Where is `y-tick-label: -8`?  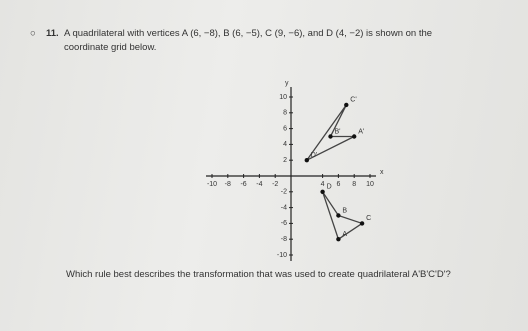
y-tick-label: -8 is located at coordinates (284, 239).